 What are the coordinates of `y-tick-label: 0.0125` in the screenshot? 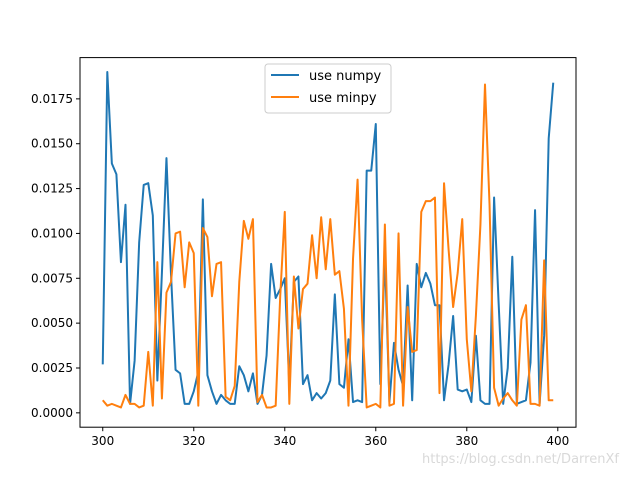 It's located at (52, 189).